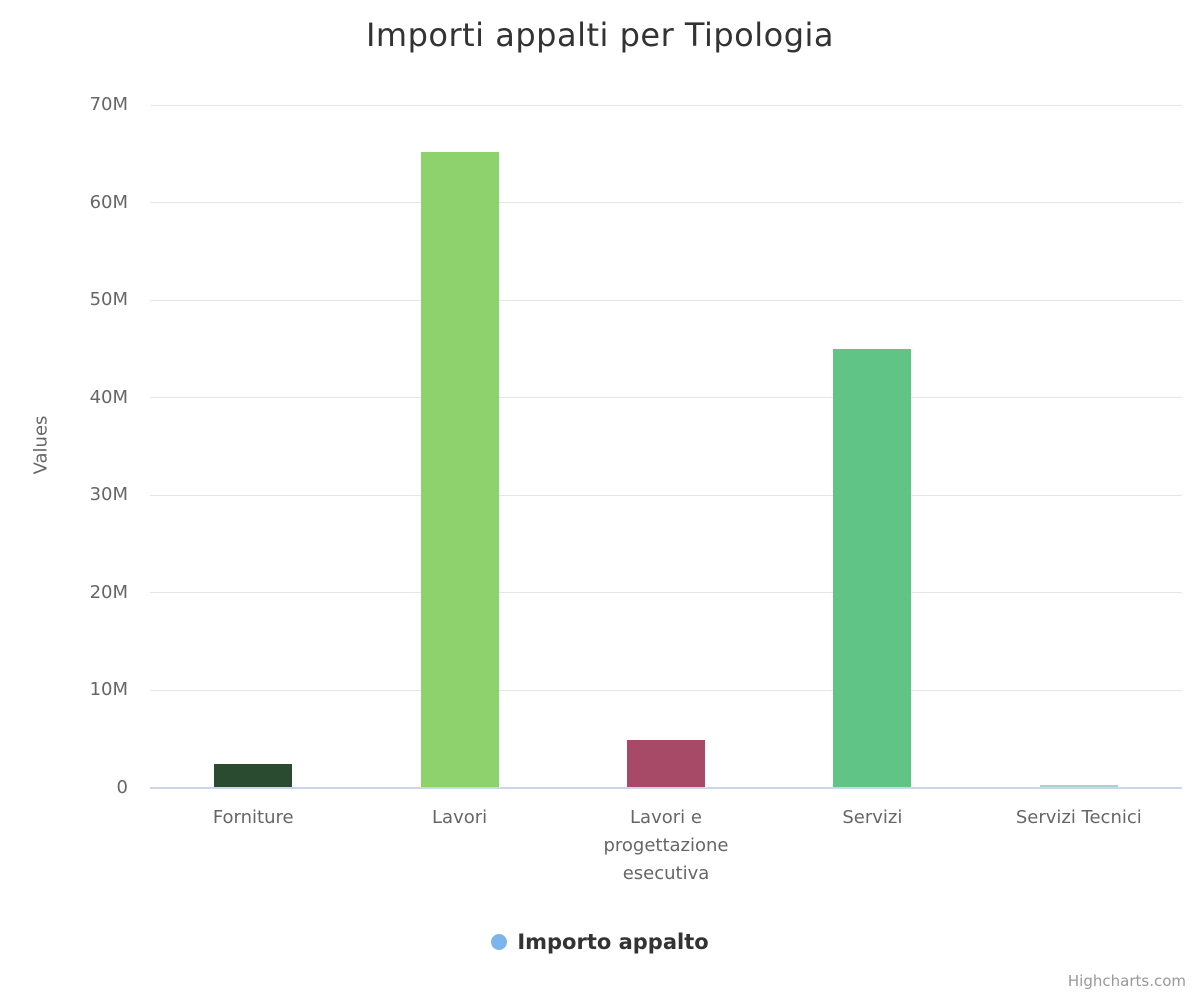 The width and height of the screenshot is (1200, 1000). I want to click on legend-marker-icon, so click(499, 942).